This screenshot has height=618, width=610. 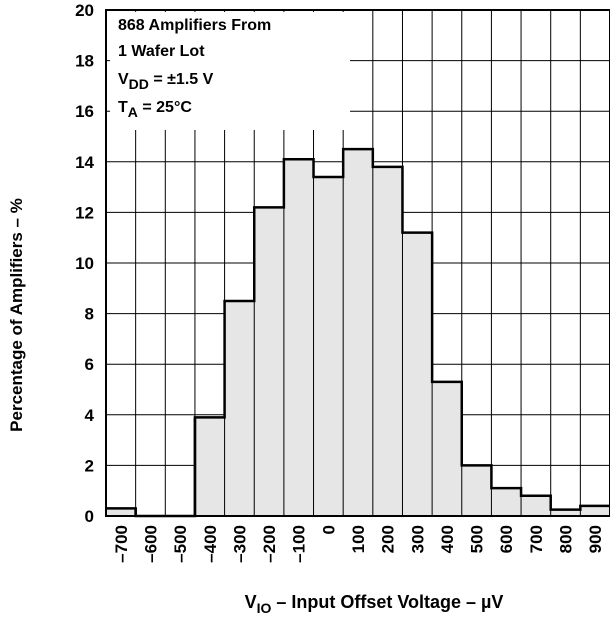 What do you see at coordinates (89, 516) in the screenshot?
I see `y-tick-label: 0` at bounding box center [89, 516].